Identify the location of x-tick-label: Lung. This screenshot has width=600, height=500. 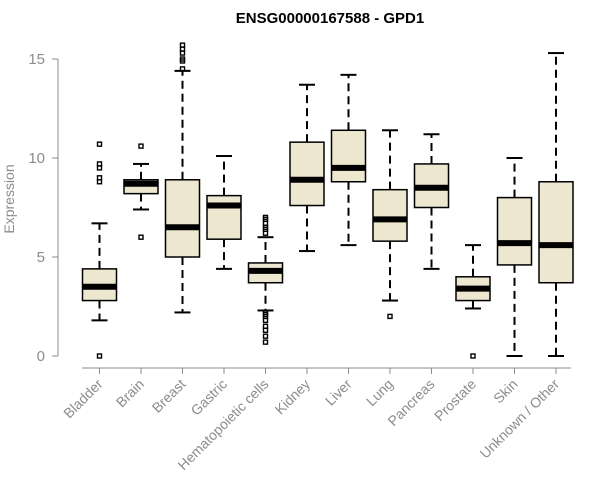
(379, 392).